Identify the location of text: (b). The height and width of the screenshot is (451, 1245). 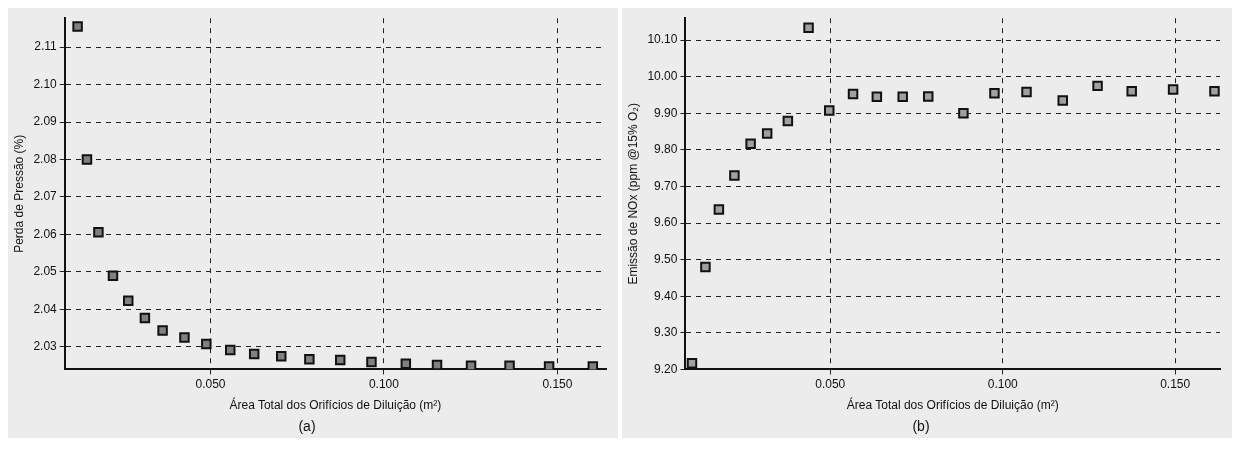
(921, 426).